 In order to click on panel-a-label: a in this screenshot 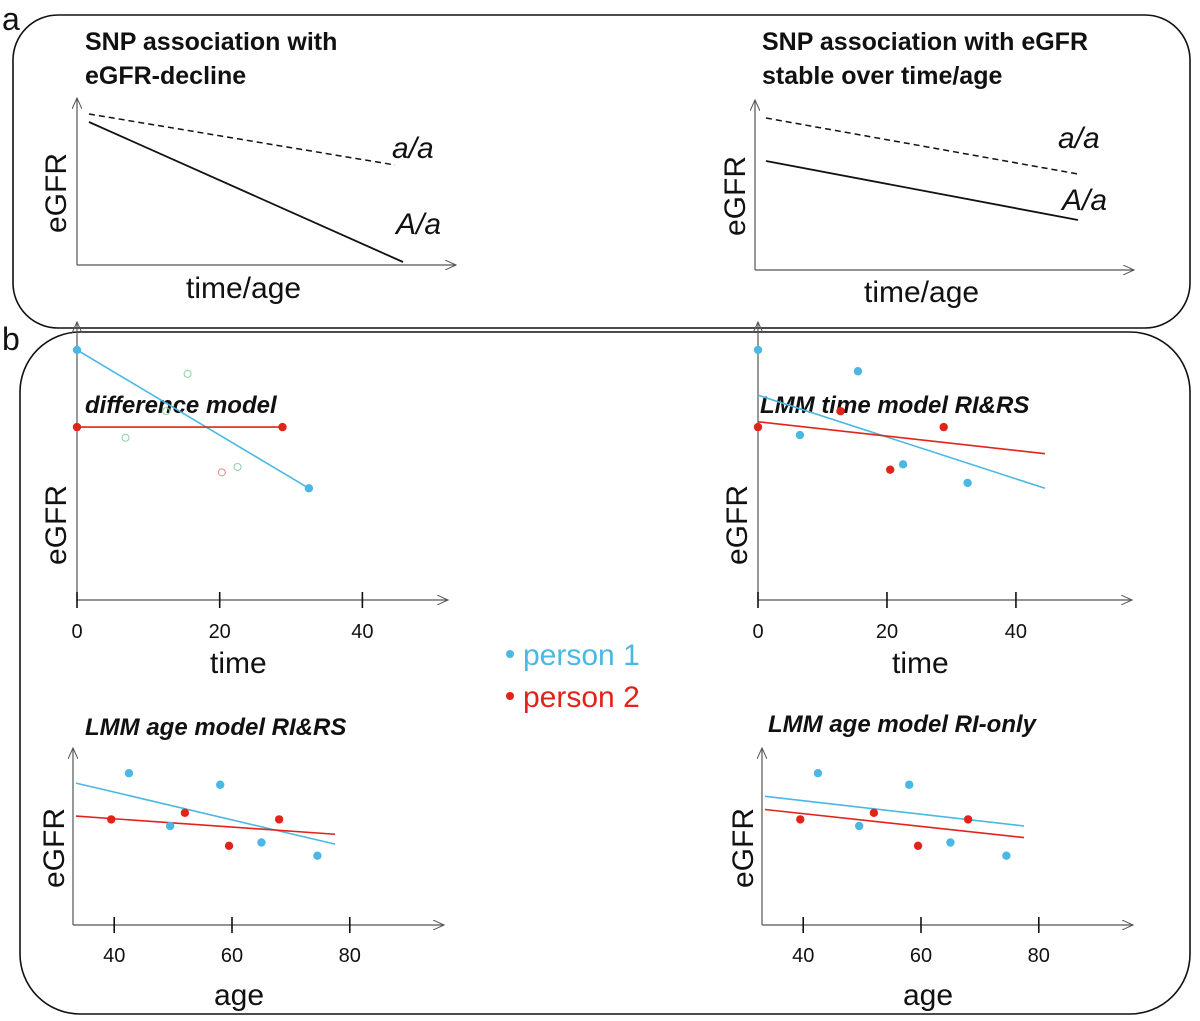, I will do `click(11, 19)`.